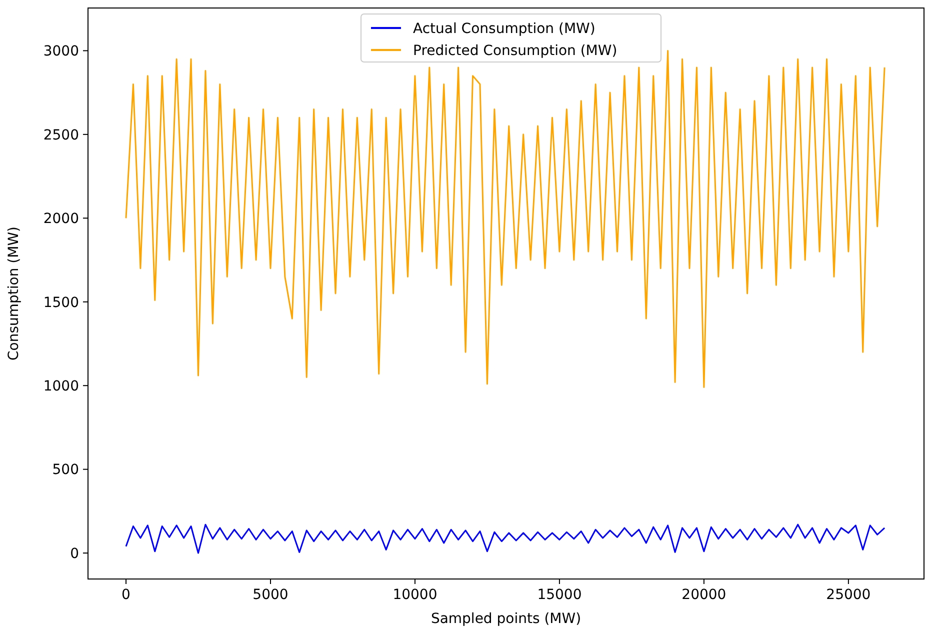 This screenshot has width=928, height=633. I want to click on line-series, so click(505, 539).